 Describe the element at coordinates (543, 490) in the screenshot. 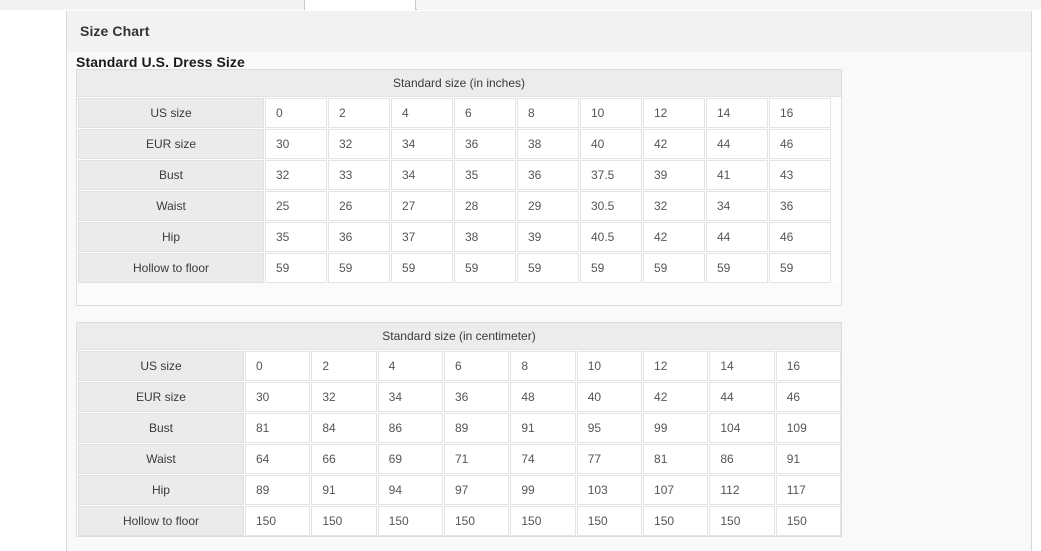

I see `table-cell: 99` at that location.